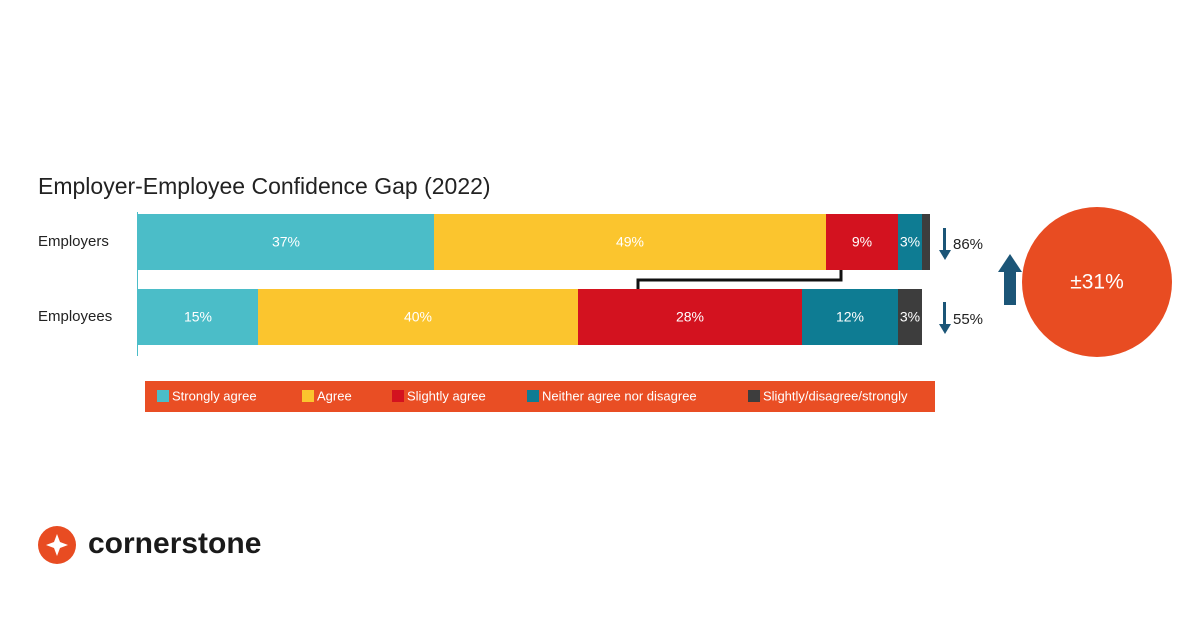  I want to click on data-label: 49%, so click(630, 242).